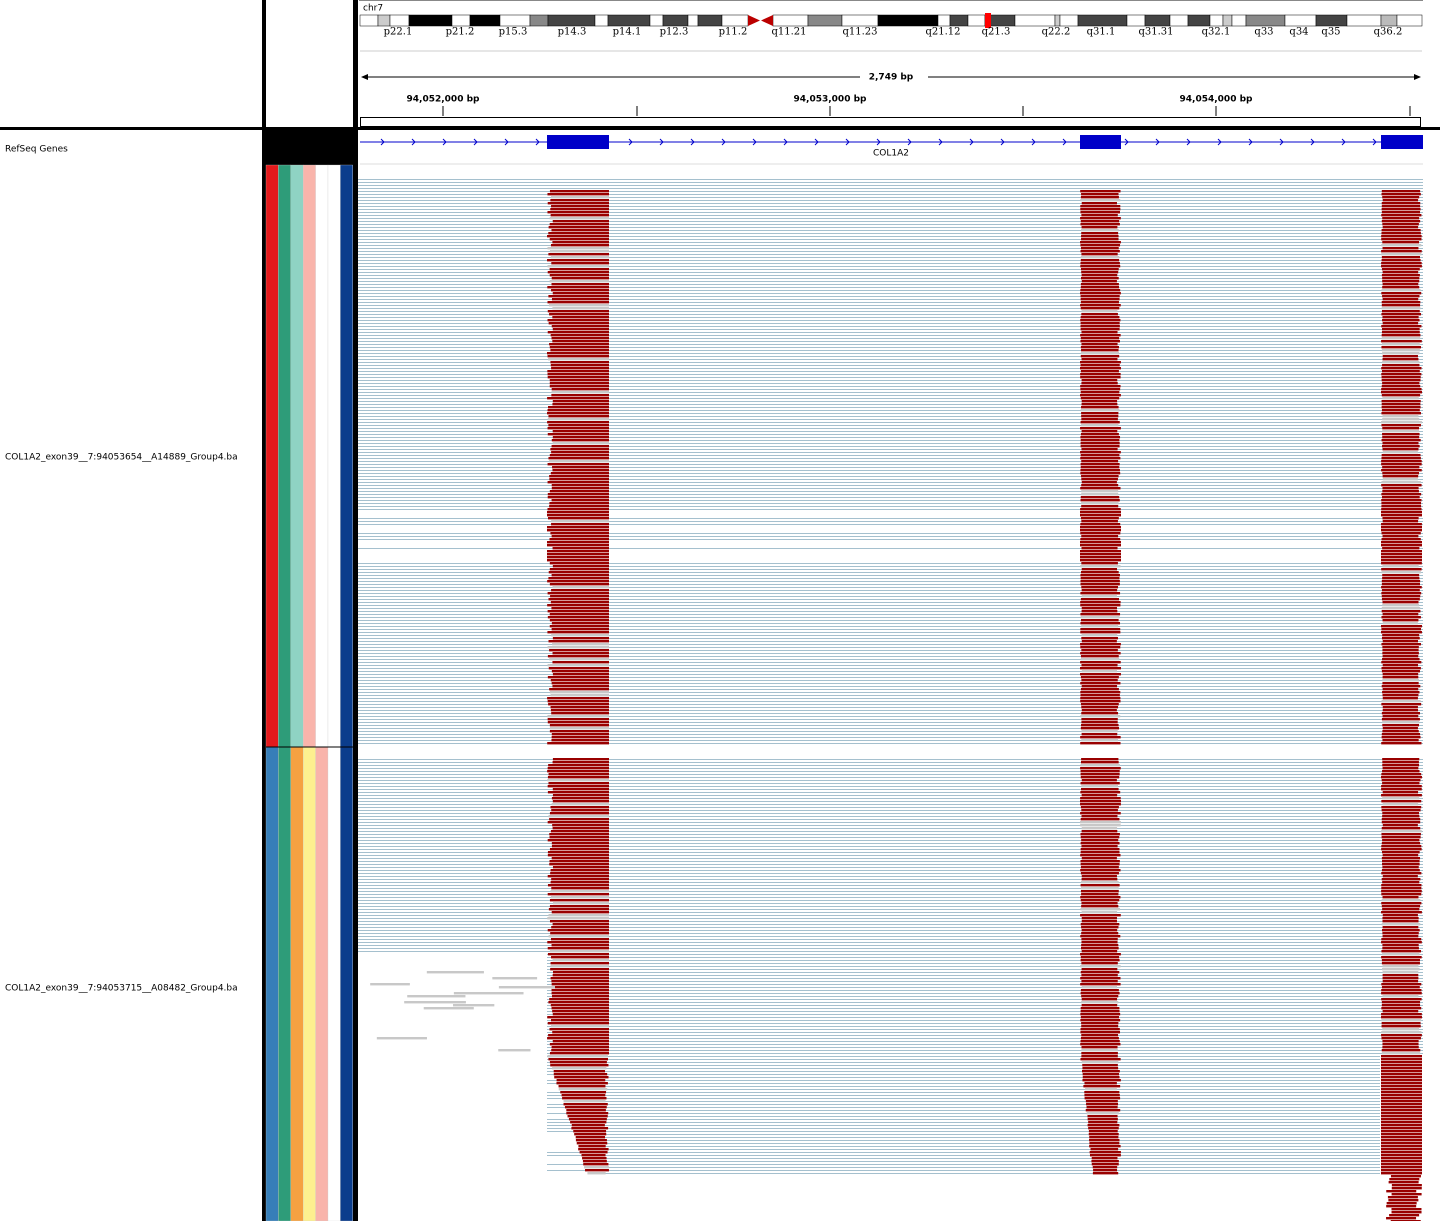 The image size is (1440, 1221). Describe the element at coordinates (1101, 32) in the screenshot. I see `cytoband-label: q31.1` at that location.